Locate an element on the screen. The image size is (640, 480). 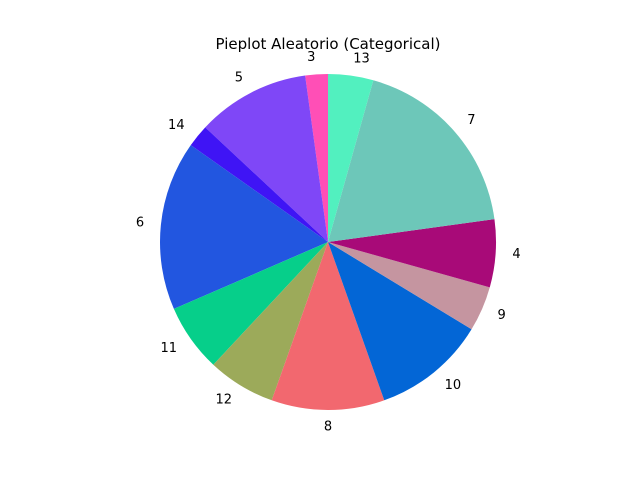
pie-label-5: 5 is located at coordinates (239, 77).